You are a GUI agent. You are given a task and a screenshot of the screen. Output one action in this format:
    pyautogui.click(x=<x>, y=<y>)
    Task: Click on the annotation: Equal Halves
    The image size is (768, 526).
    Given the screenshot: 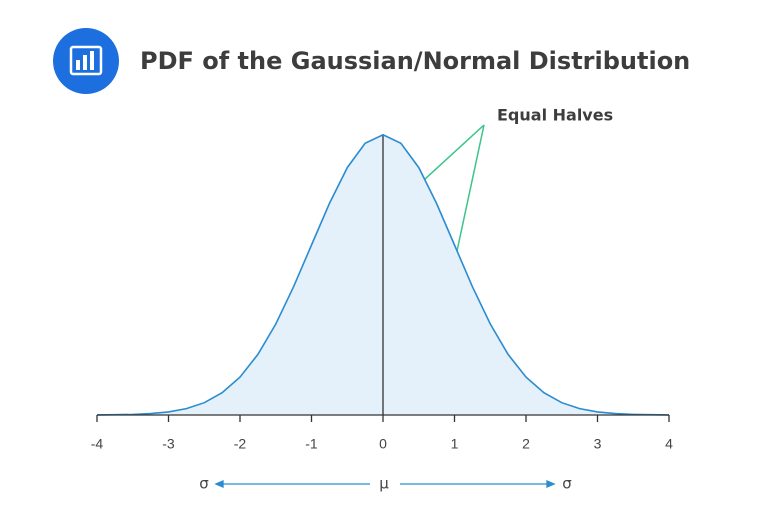 What is the action you would take?
    pyautogui.click(x=555, y=115)
    